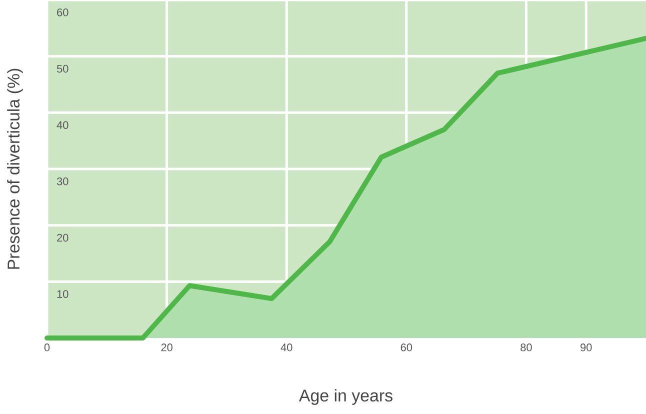  Describe the element at coordinates (286, 348) in the screenshot. I see `x-tick-label: 40` at that location.